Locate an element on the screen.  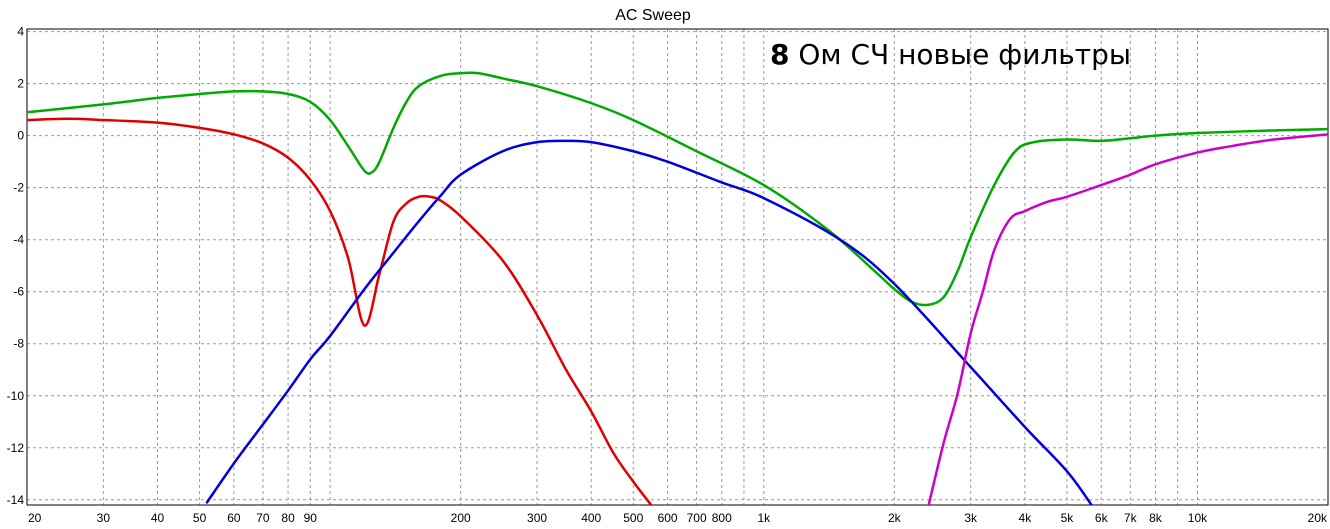
x-tick-label: 4k is located at coordinates (1026, 518).